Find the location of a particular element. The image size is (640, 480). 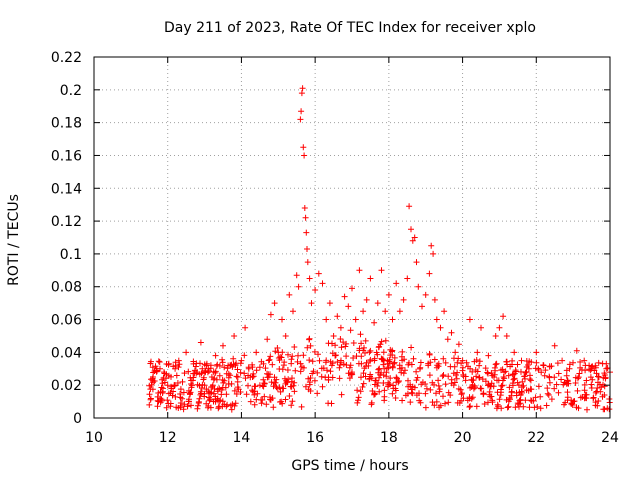

y-tick-label: 0.12 is located at coordinates (66, 222).